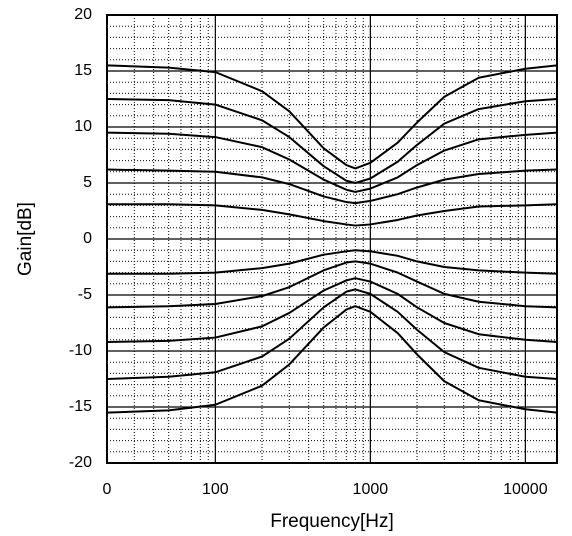 The width and height of the screenshot is (572, 536). What do you see at coordinates (80, 350) in the screenshot?
I see `y-tick-label: -10` at bounding box center [80, 350].